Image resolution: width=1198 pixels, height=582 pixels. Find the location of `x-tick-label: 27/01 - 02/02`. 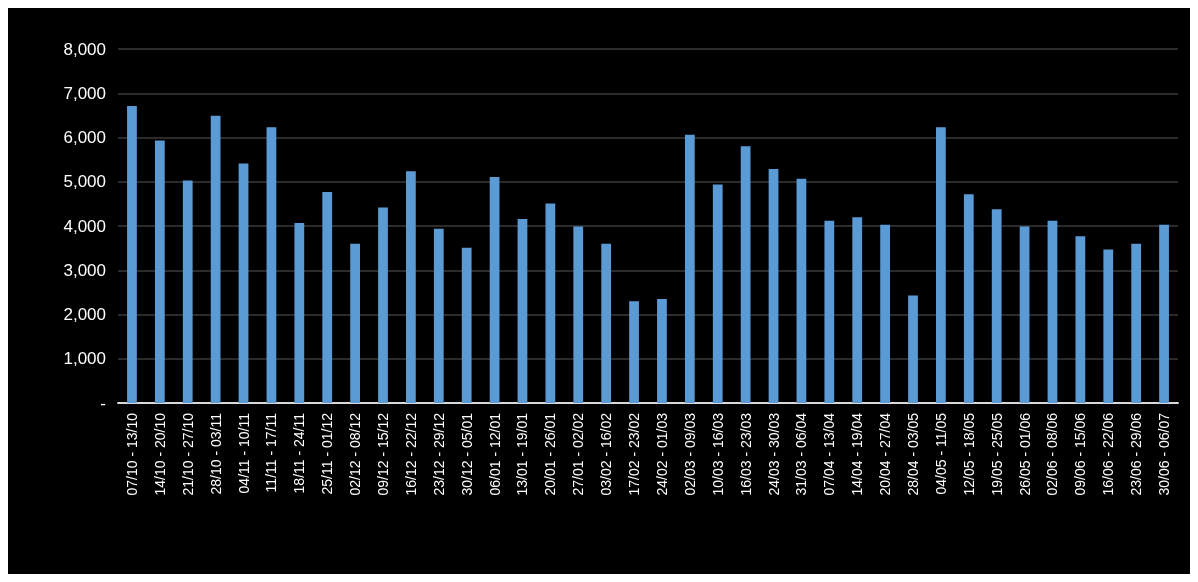

x-tick-label: 27/01 - 02/02 is located at coordinates (578, 454).